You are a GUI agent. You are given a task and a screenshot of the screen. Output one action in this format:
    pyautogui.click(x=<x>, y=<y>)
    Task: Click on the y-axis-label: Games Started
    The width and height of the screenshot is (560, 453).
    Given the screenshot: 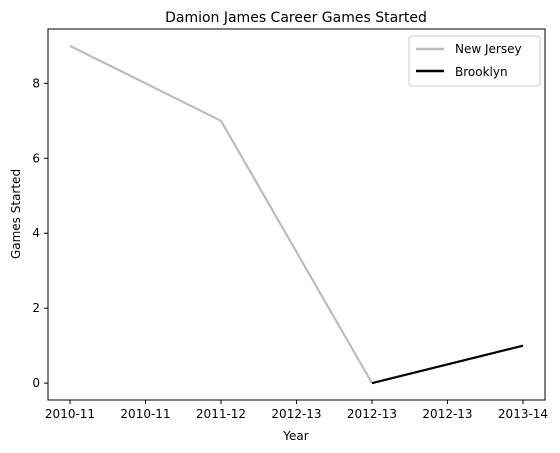 What is the action you would take?
    pyautogui.click(x=16, y=214)
    